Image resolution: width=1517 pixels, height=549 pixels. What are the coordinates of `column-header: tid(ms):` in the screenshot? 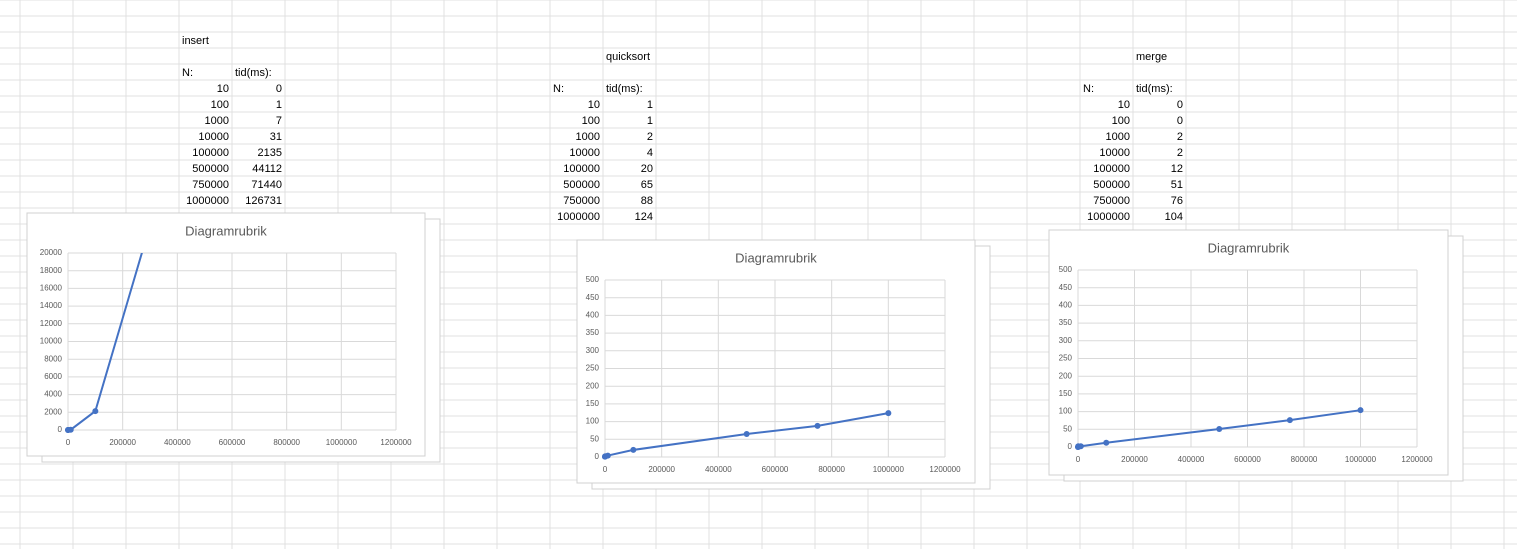 It's located at (253, 73).